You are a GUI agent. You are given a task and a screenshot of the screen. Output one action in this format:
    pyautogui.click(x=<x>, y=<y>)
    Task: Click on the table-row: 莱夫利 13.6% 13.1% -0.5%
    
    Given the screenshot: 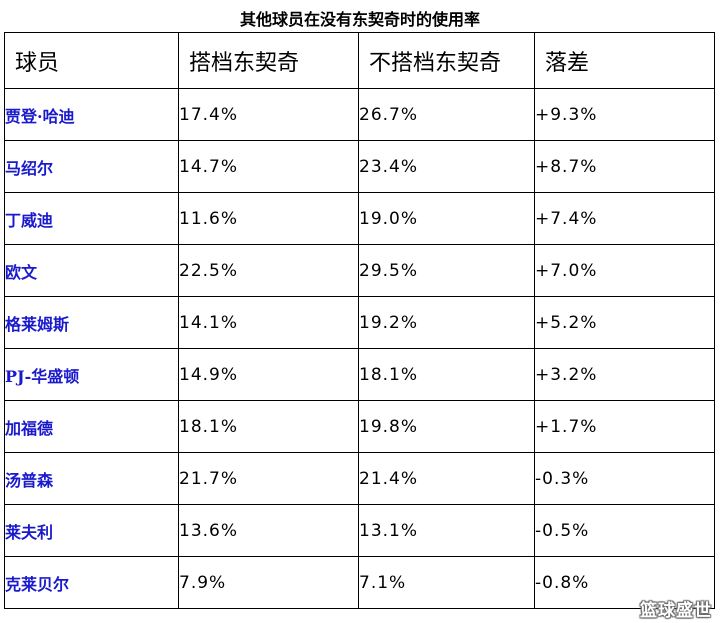 What is the action you would take?
    pyautogui.click(x=359, y=530)
    